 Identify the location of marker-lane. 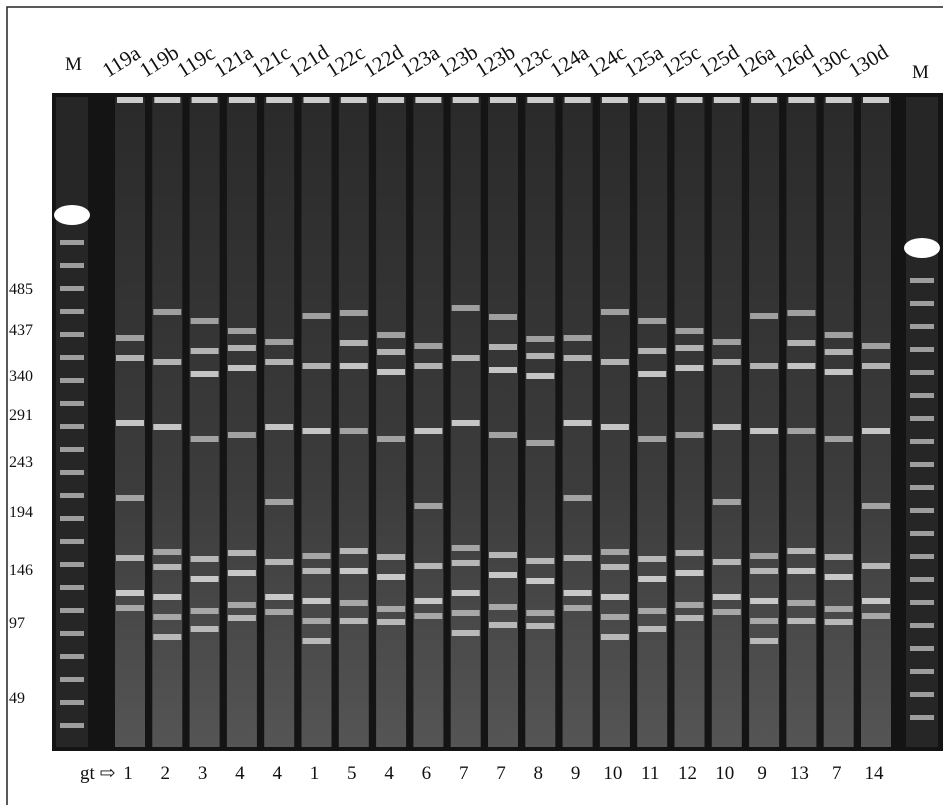
(922, 422).